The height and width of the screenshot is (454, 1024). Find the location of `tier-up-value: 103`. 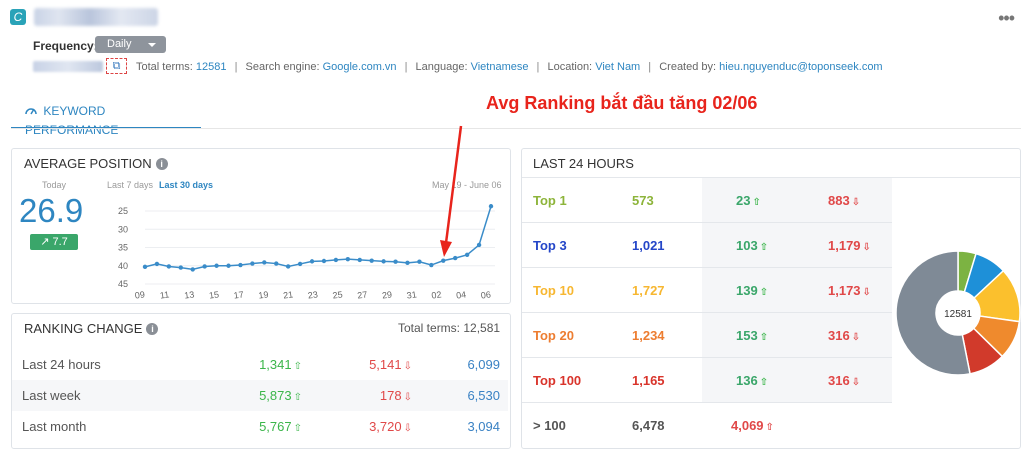

tier-up-value: 103 is located at coordinates (747, 245).